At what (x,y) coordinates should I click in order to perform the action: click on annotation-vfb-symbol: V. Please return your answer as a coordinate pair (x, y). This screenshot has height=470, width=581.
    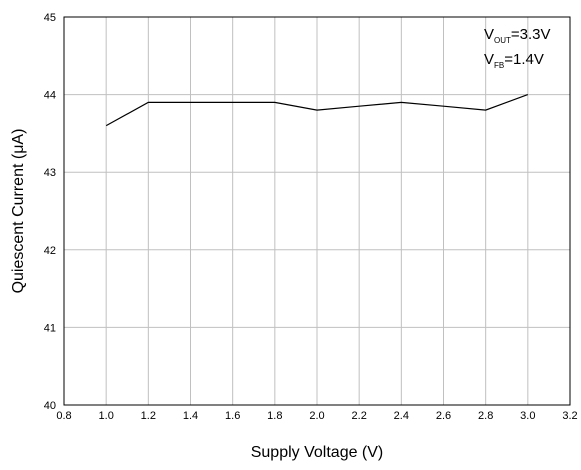
    Looking at the image, I should click on (489, 59).